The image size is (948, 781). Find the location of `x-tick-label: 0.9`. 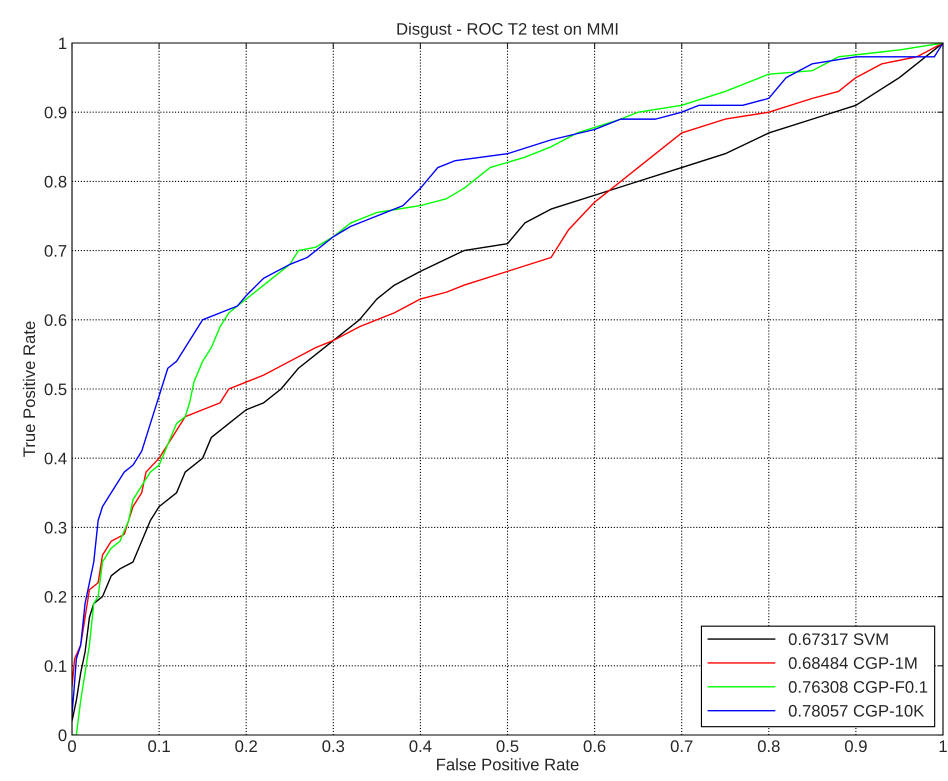

x-tick-label: 0.9 is located at coordinates (855, 746).